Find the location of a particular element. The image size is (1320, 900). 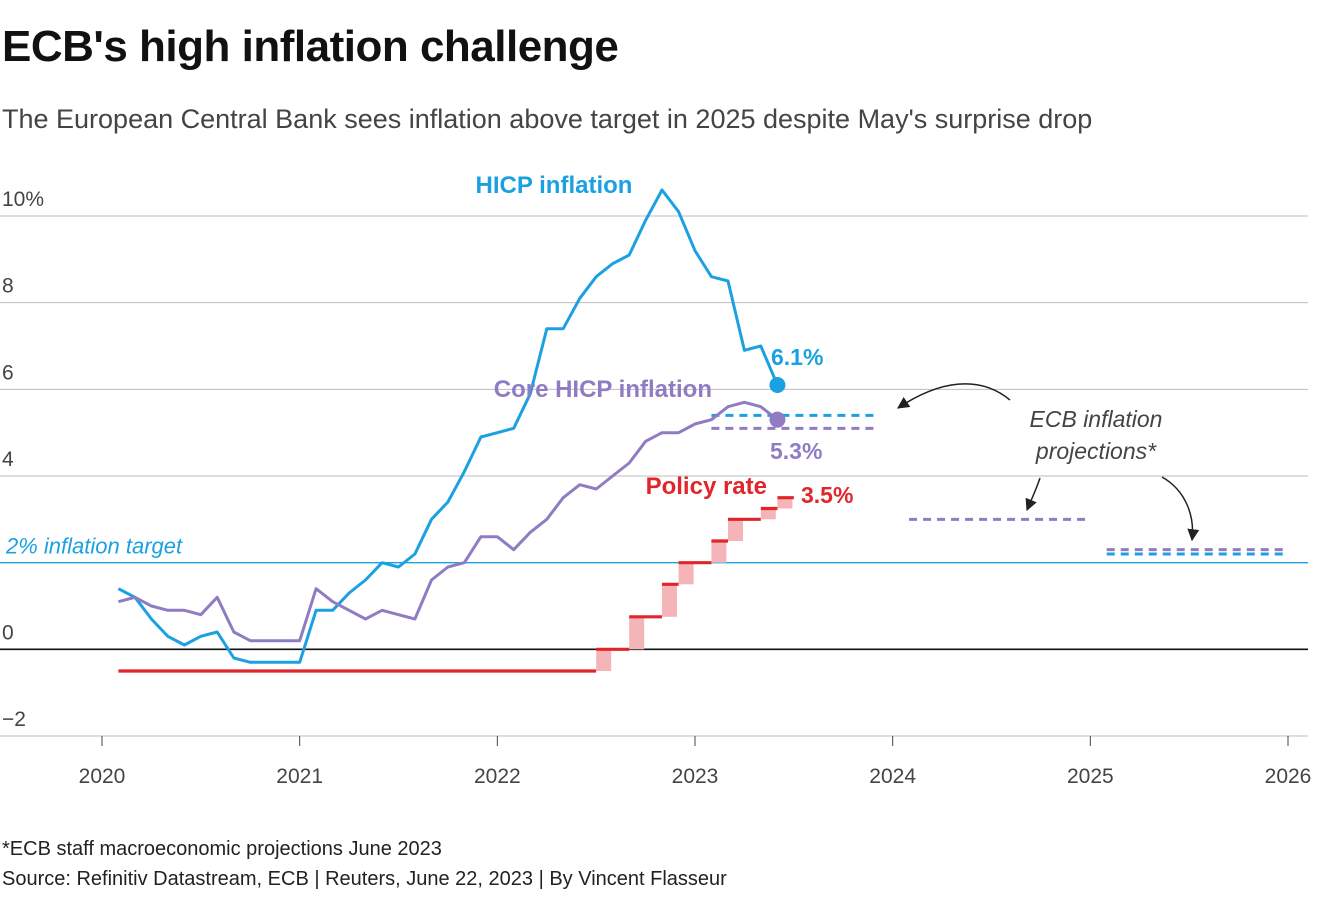

projection-lines is located at coordinates (999, 484).